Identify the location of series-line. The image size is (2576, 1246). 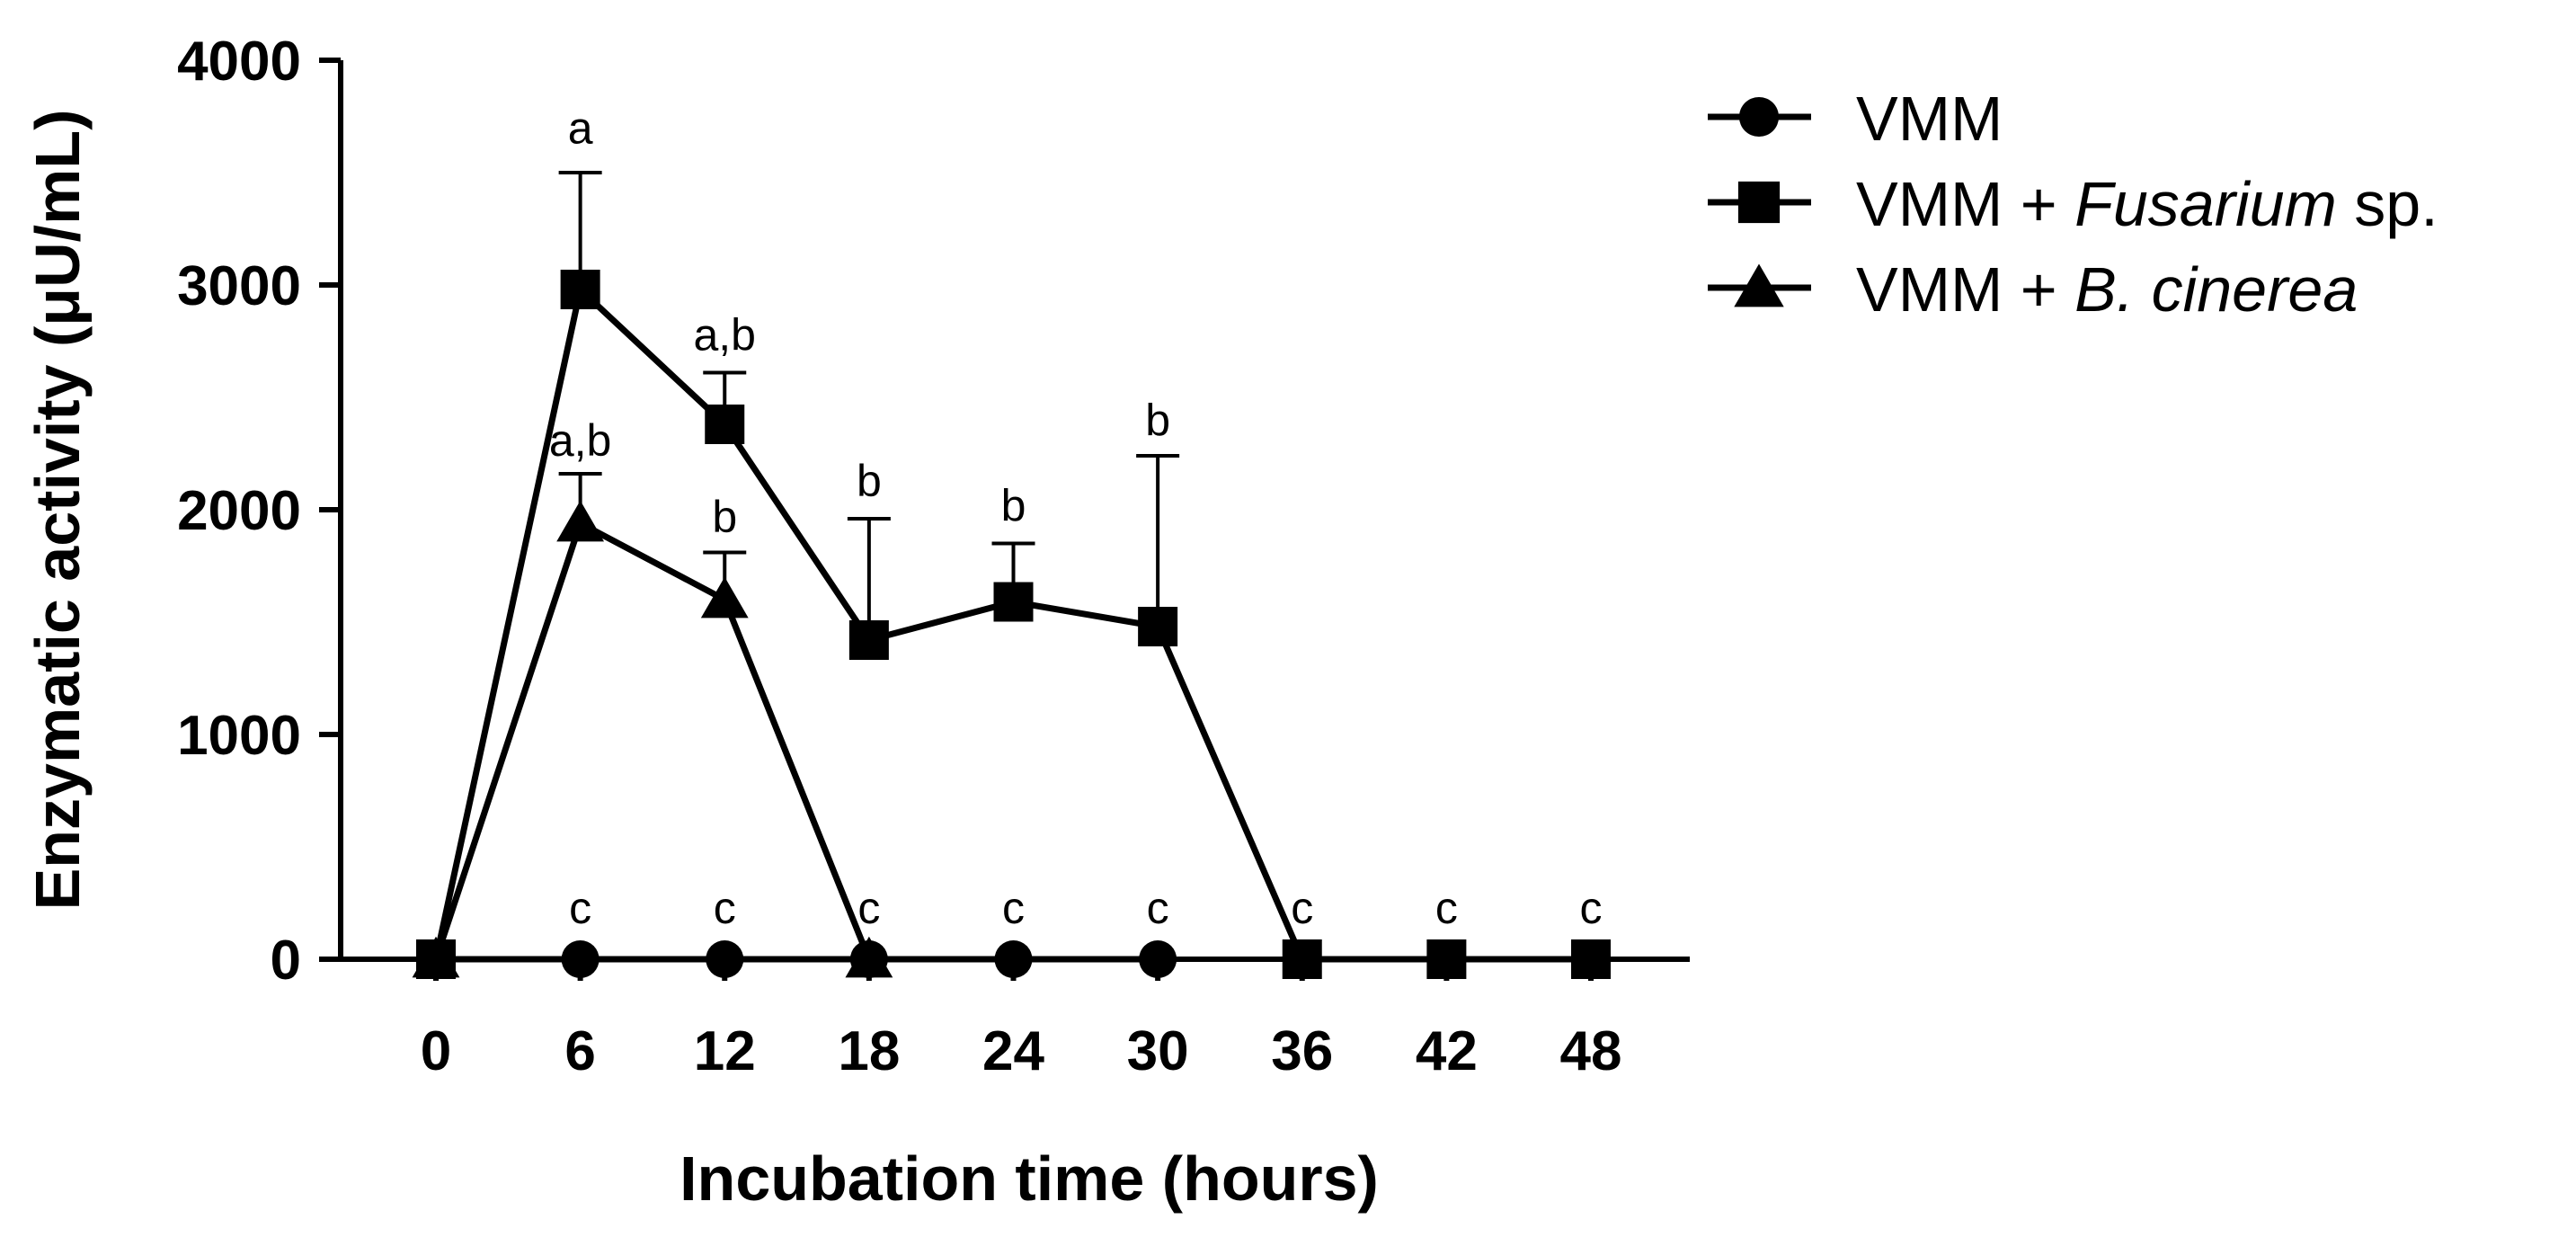
(652, 739).